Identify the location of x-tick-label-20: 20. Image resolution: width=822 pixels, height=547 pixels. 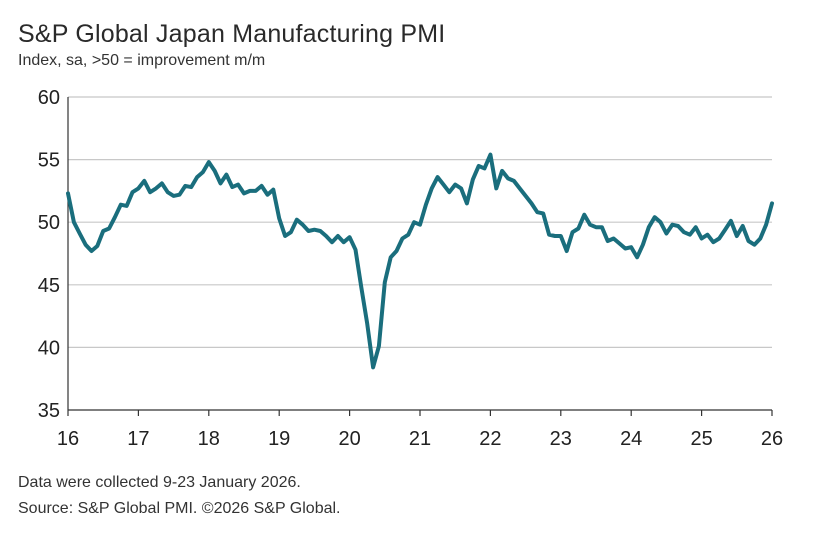
(349, 439).